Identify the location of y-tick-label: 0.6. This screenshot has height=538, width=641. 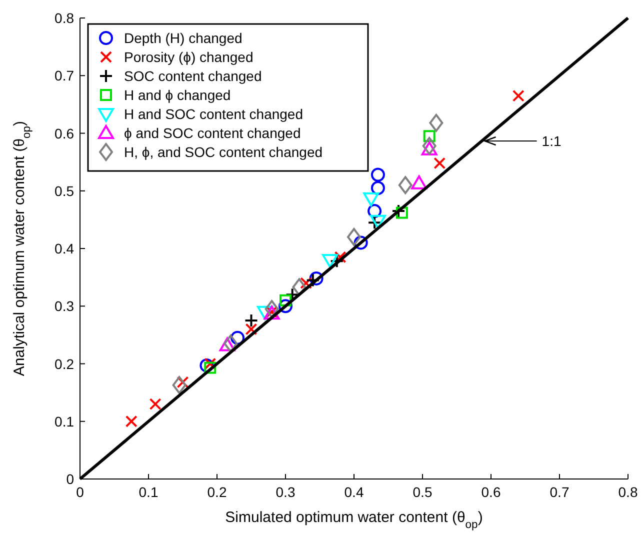
(64, 133).